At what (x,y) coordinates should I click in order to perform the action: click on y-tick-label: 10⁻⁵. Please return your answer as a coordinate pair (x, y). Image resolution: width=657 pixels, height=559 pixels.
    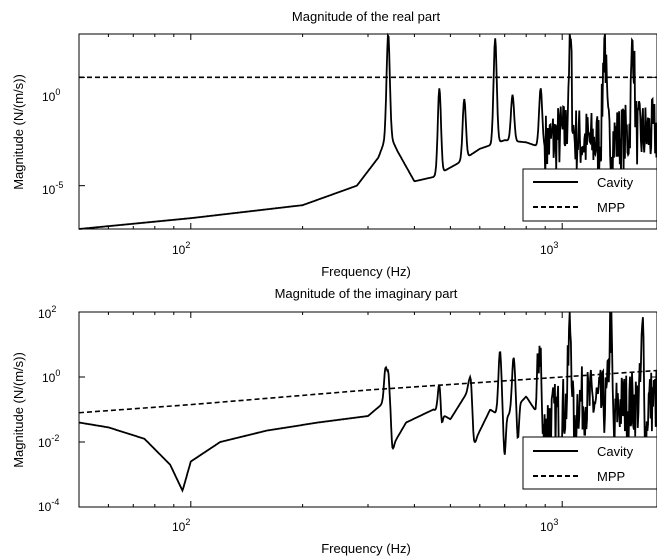
    Looking at the image, I should click on (52, 188).